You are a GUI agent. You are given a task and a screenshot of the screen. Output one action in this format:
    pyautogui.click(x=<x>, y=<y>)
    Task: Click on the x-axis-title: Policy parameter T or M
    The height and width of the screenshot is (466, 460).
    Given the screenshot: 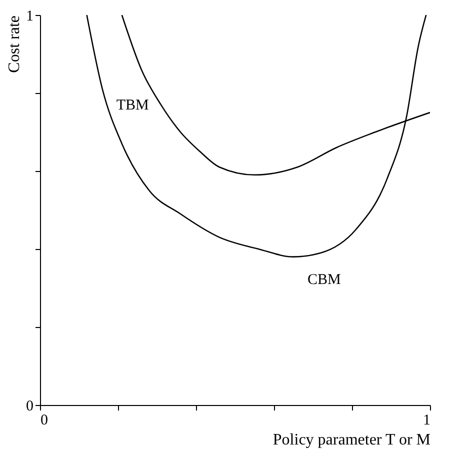 What is the action you would take?
    pyautogui.click(x=351, y=440)
    